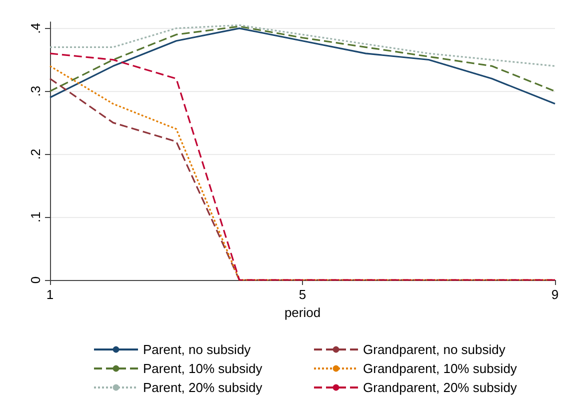  Describe the element at coordinates (302, 312) in the screenshot. I see `x-axis-title: period` at that location.